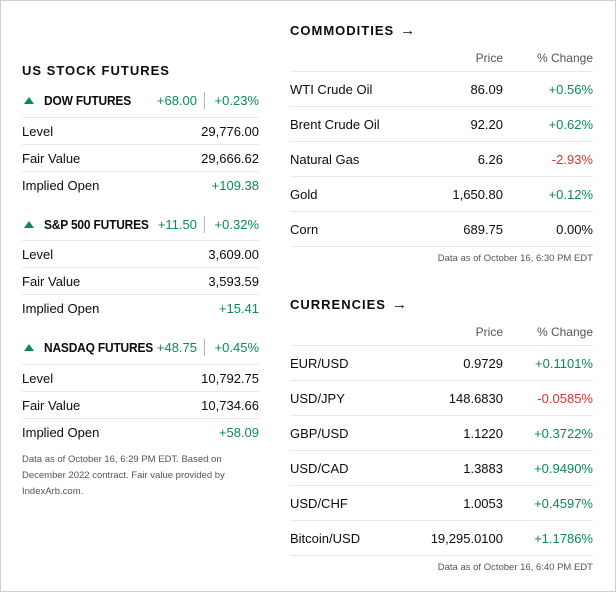 The image size is (616, 592). What do you see at coordinates (483, 229) in the screenshot?
I see `commodity-price: 689.75` at bounding box center [483, 229].